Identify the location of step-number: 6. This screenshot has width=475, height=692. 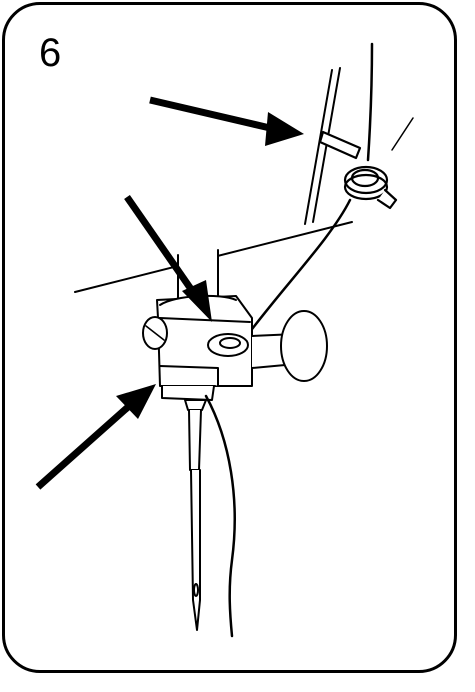
(50, 53).